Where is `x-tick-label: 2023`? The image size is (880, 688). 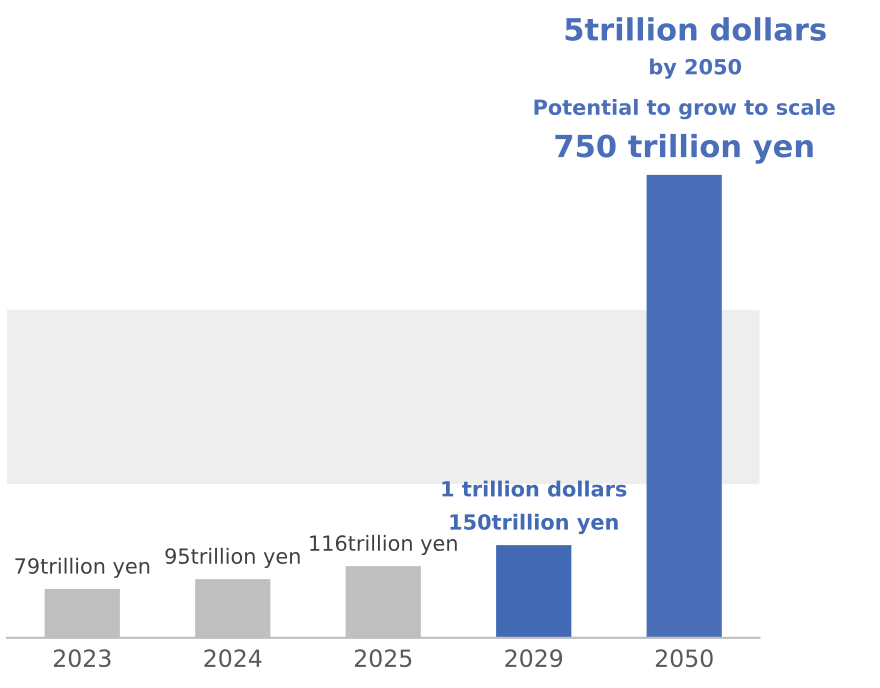
x-tick-label: 2023 is located at coordinates (82, 658).